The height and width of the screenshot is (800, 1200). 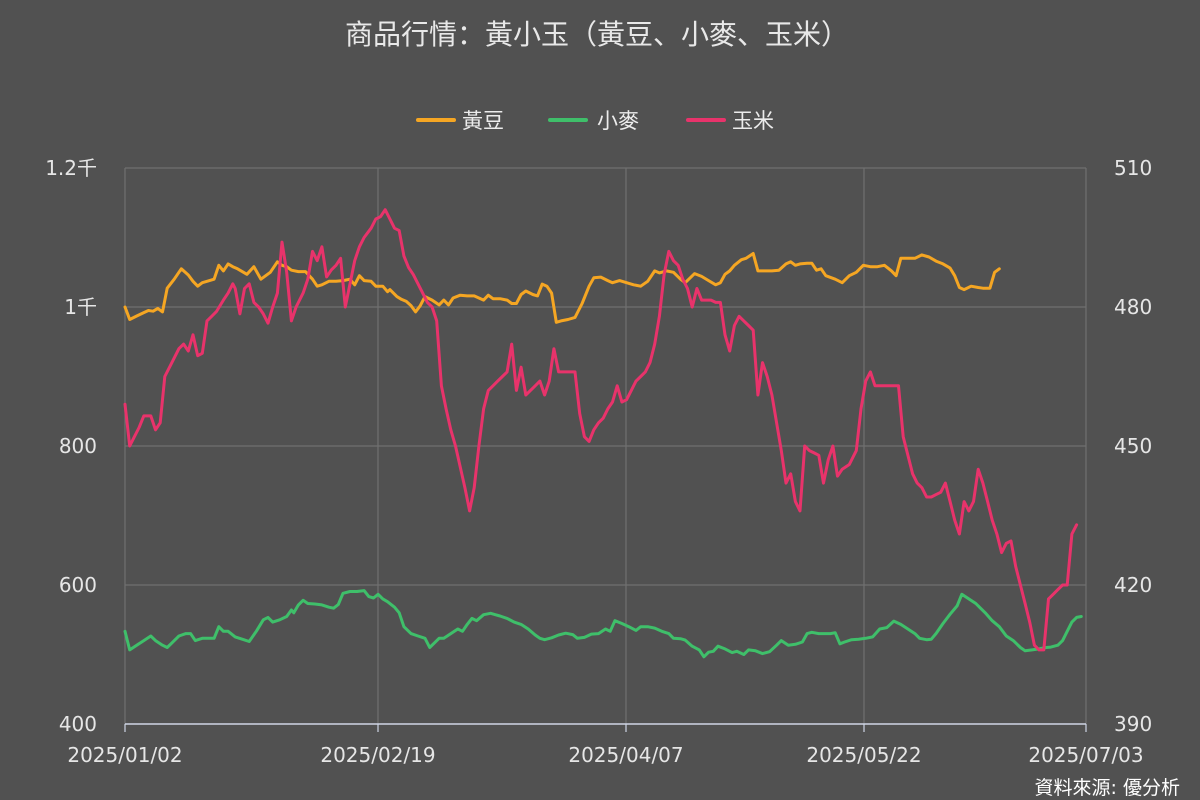 What do you see at coordinates (597, 34) in the screenshot?
I see `chart-title: 商品行情：黃小玉（黃豆、小麥、玉米）` at bounding box center [597, 34].